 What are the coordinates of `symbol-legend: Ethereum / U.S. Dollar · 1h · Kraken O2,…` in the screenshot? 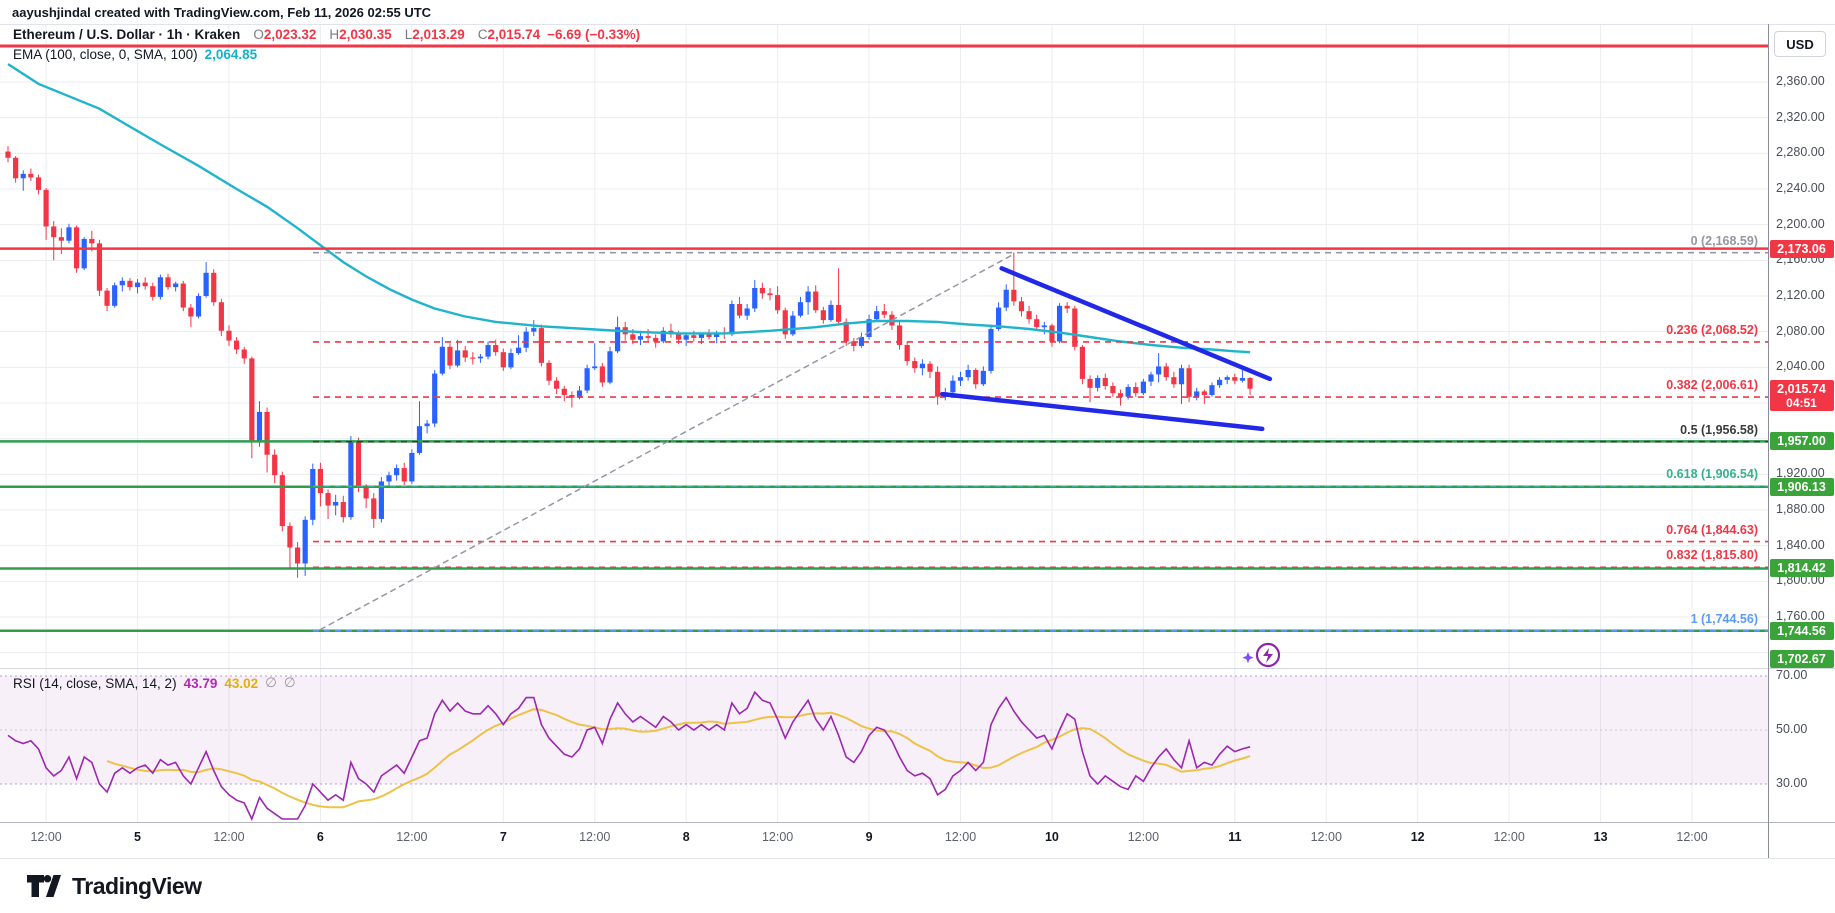 It's located at (326, 34).